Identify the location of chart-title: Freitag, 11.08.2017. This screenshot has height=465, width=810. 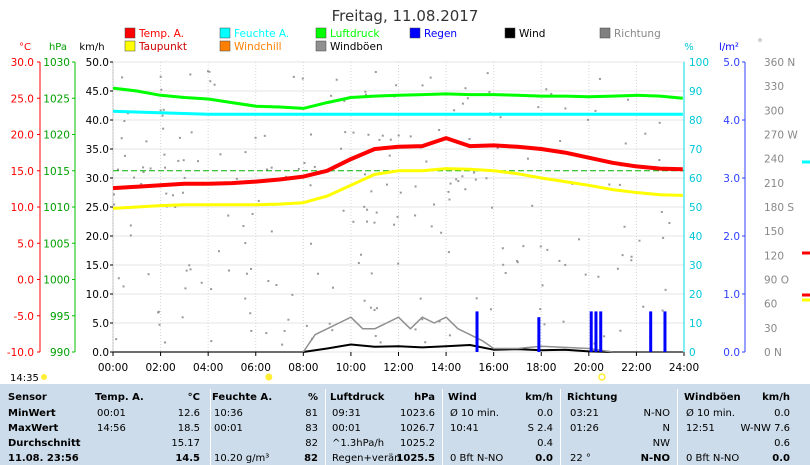
(405, 16).